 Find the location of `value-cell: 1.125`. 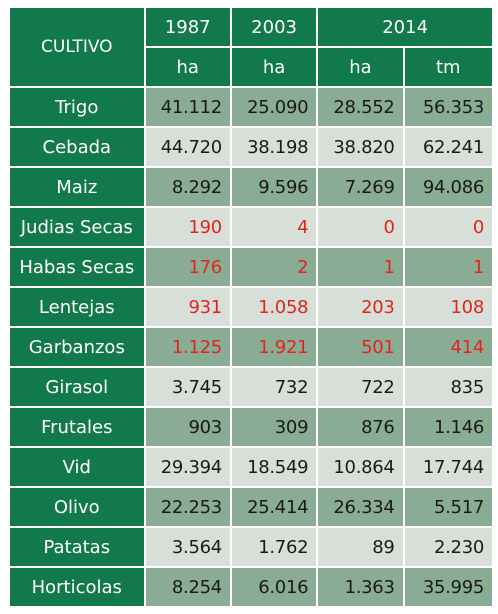

value-cell: 1.125 is located at coordinates (187, 347).